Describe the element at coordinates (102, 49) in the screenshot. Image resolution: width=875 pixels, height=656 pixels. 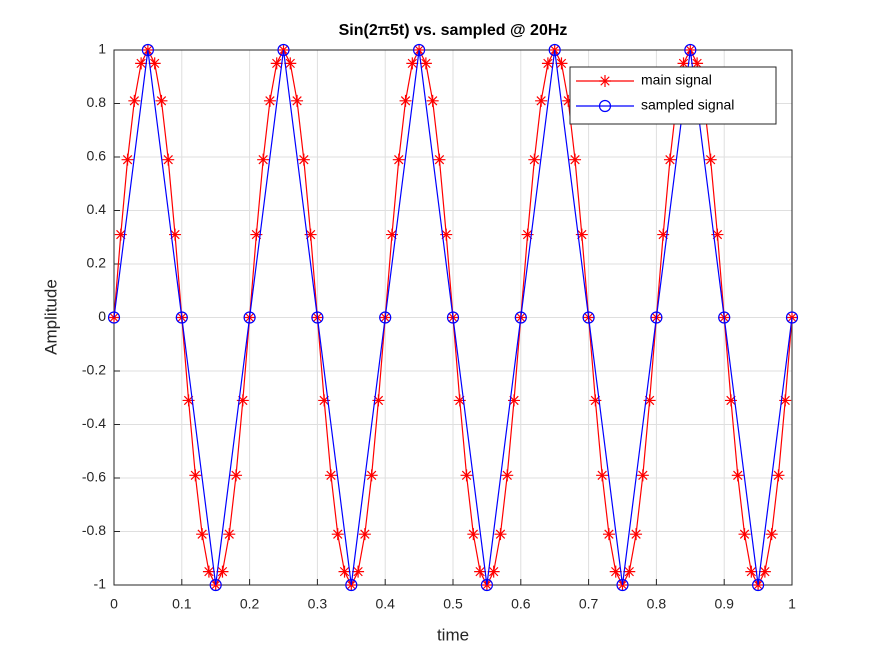
I see `y-tick-label: 1` at that location.